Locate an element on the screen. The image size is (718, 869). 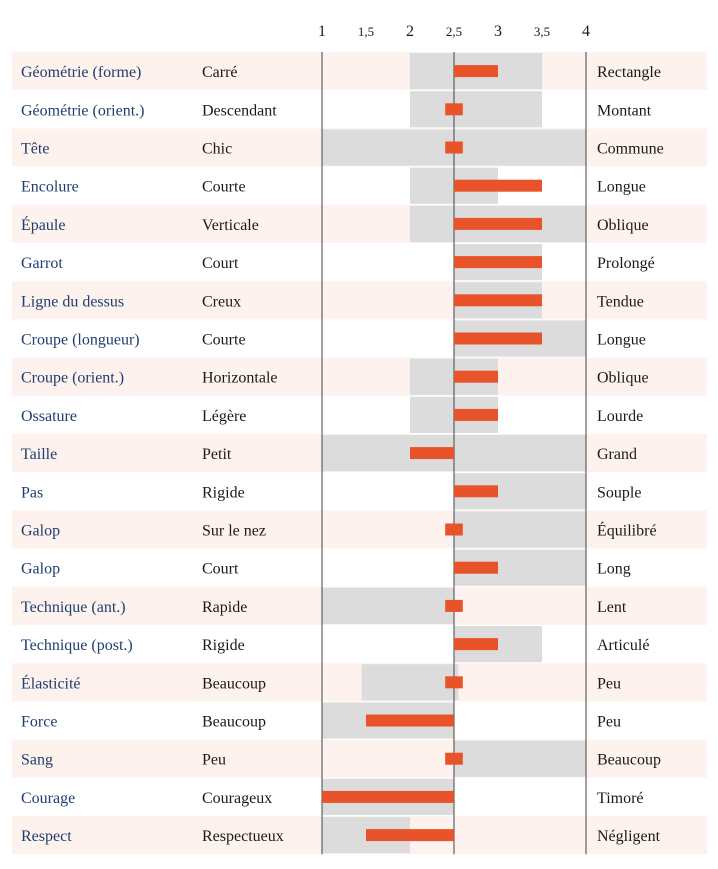
low-pole-label: Sur le nez is located at coordinates (234, 531).